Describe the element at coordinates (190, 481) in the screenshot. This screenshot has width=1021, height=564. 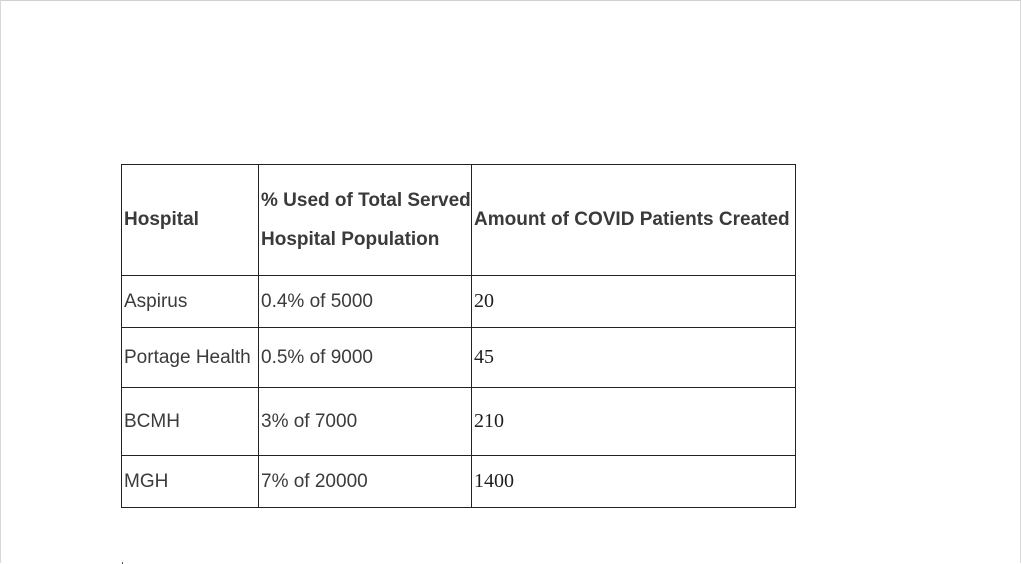
I see `cell-hospital: MGH` at that location.